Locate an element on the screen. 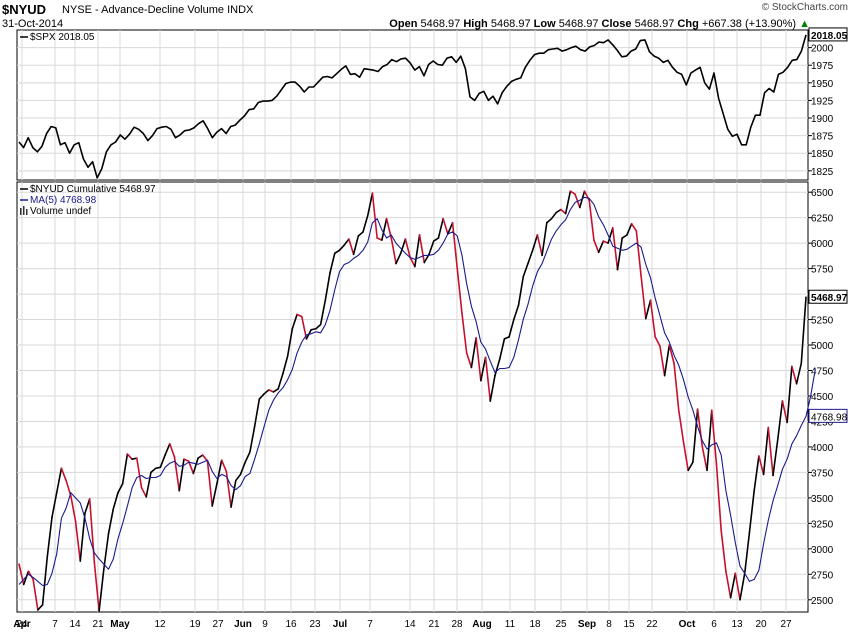 Image resolution: width=850 pixels, height=633 pixels. x-tick-label: 6 is located at coordinates (714, 624).